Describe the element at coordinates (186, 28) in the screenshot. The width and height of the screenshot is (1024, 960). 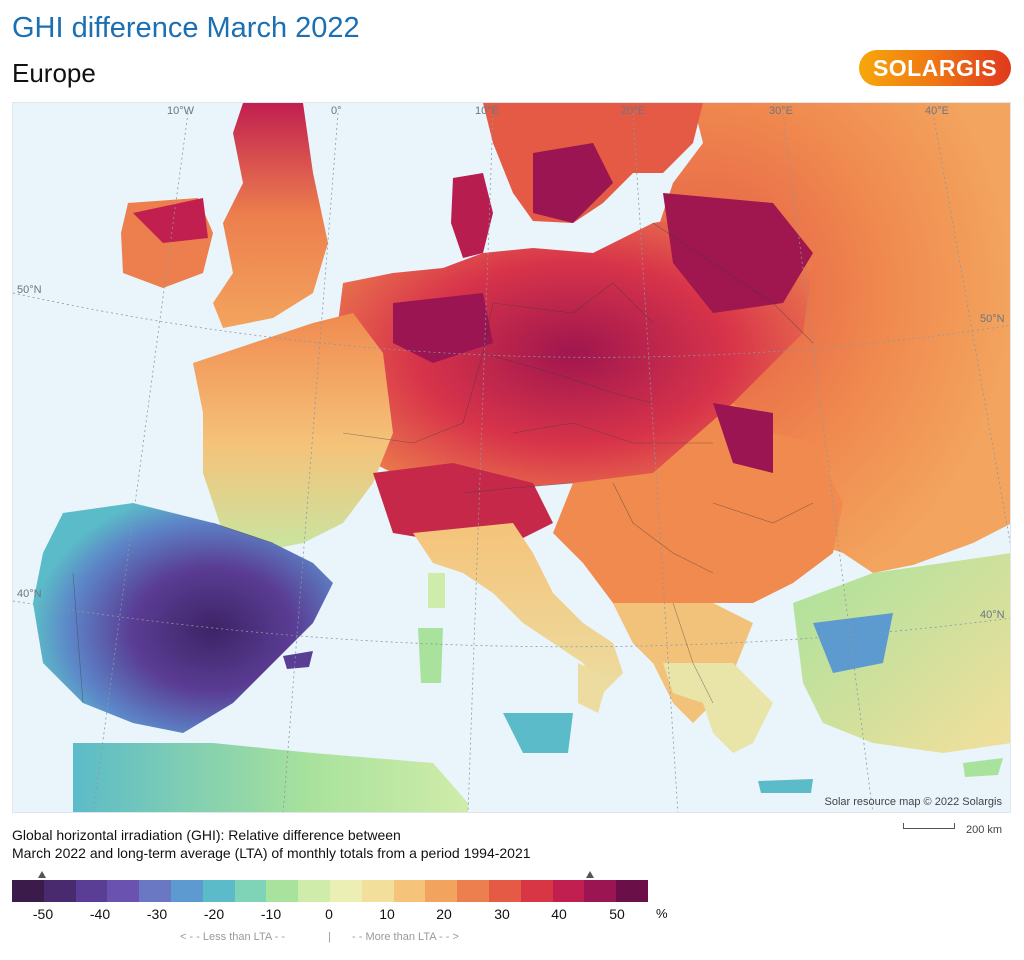
I see `map-title: GHI difference March 2022` at that location.